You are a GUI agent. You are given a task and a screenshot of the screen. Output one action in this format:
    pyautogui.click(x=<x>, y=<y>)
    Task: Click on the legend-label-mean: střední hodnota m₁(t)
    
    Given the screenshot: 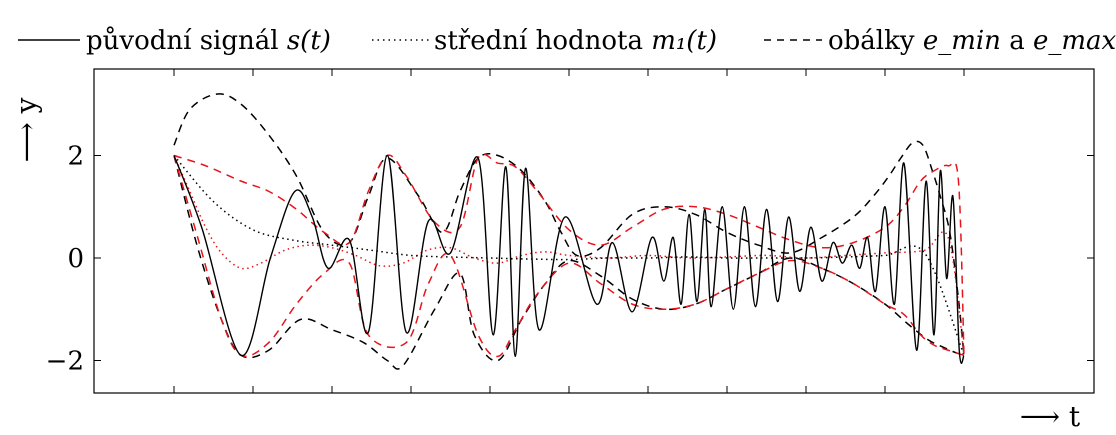 What is the action you would take?
    pyautogui.click(x=575, y=41)
    